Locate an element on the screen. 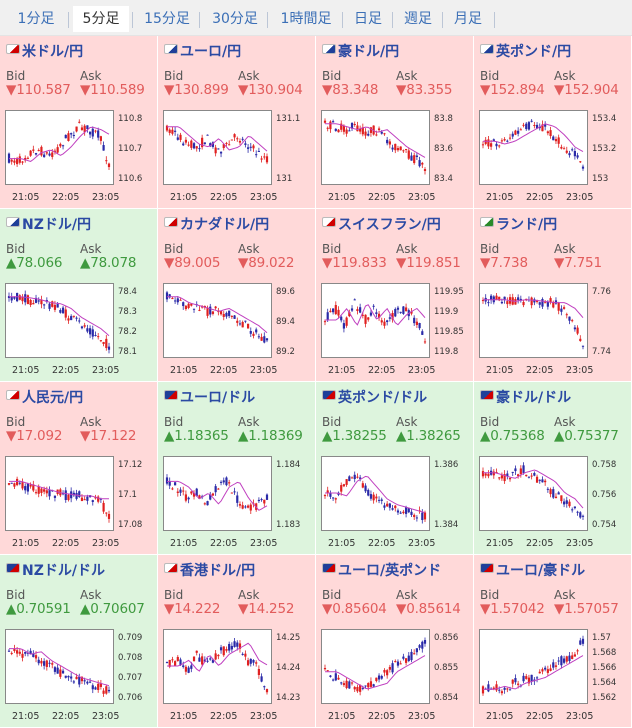  pair-name-link: 豪ドル/ドル is located at coordinates (534, 398).